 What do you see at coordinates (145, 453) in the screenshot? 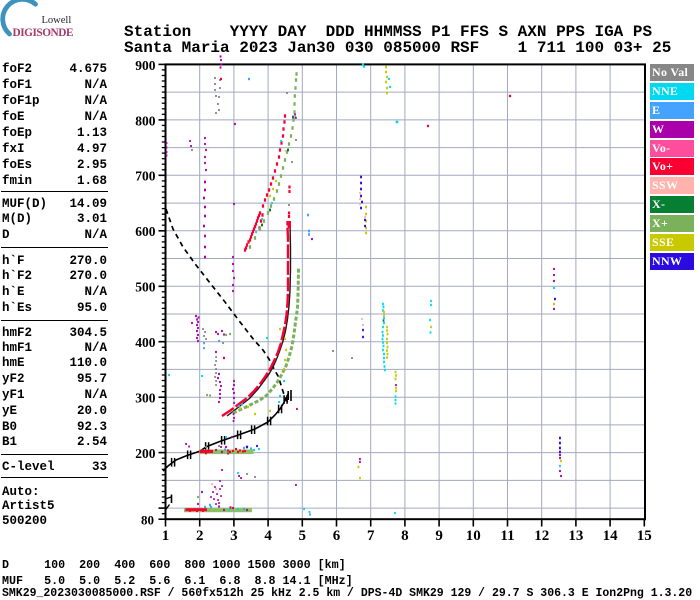
I see `svg-text: 200` at bounding box center [145, 453].